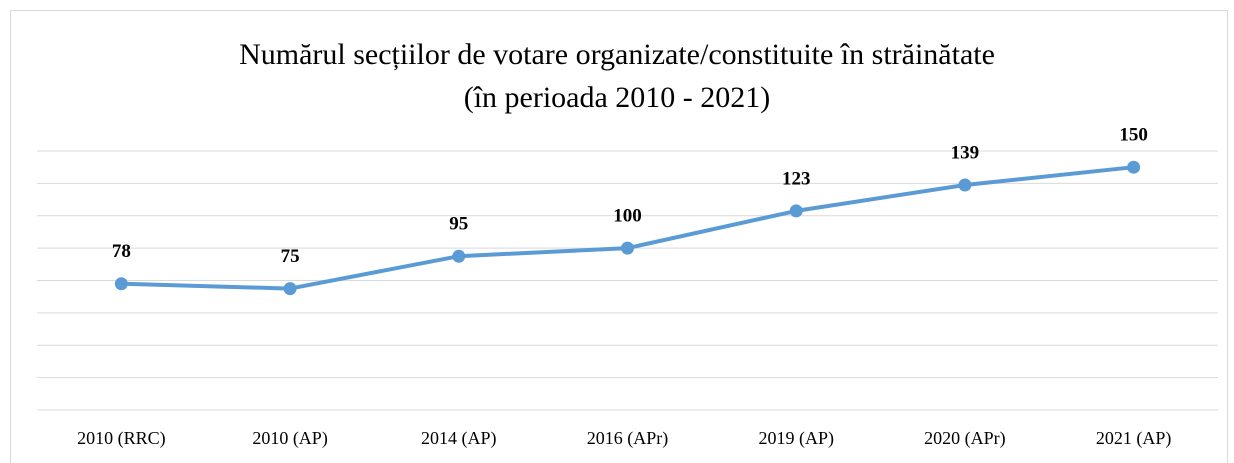 This screenshot has width=1234, height=463. I want to click on data-label: 139, so click(965, 152).